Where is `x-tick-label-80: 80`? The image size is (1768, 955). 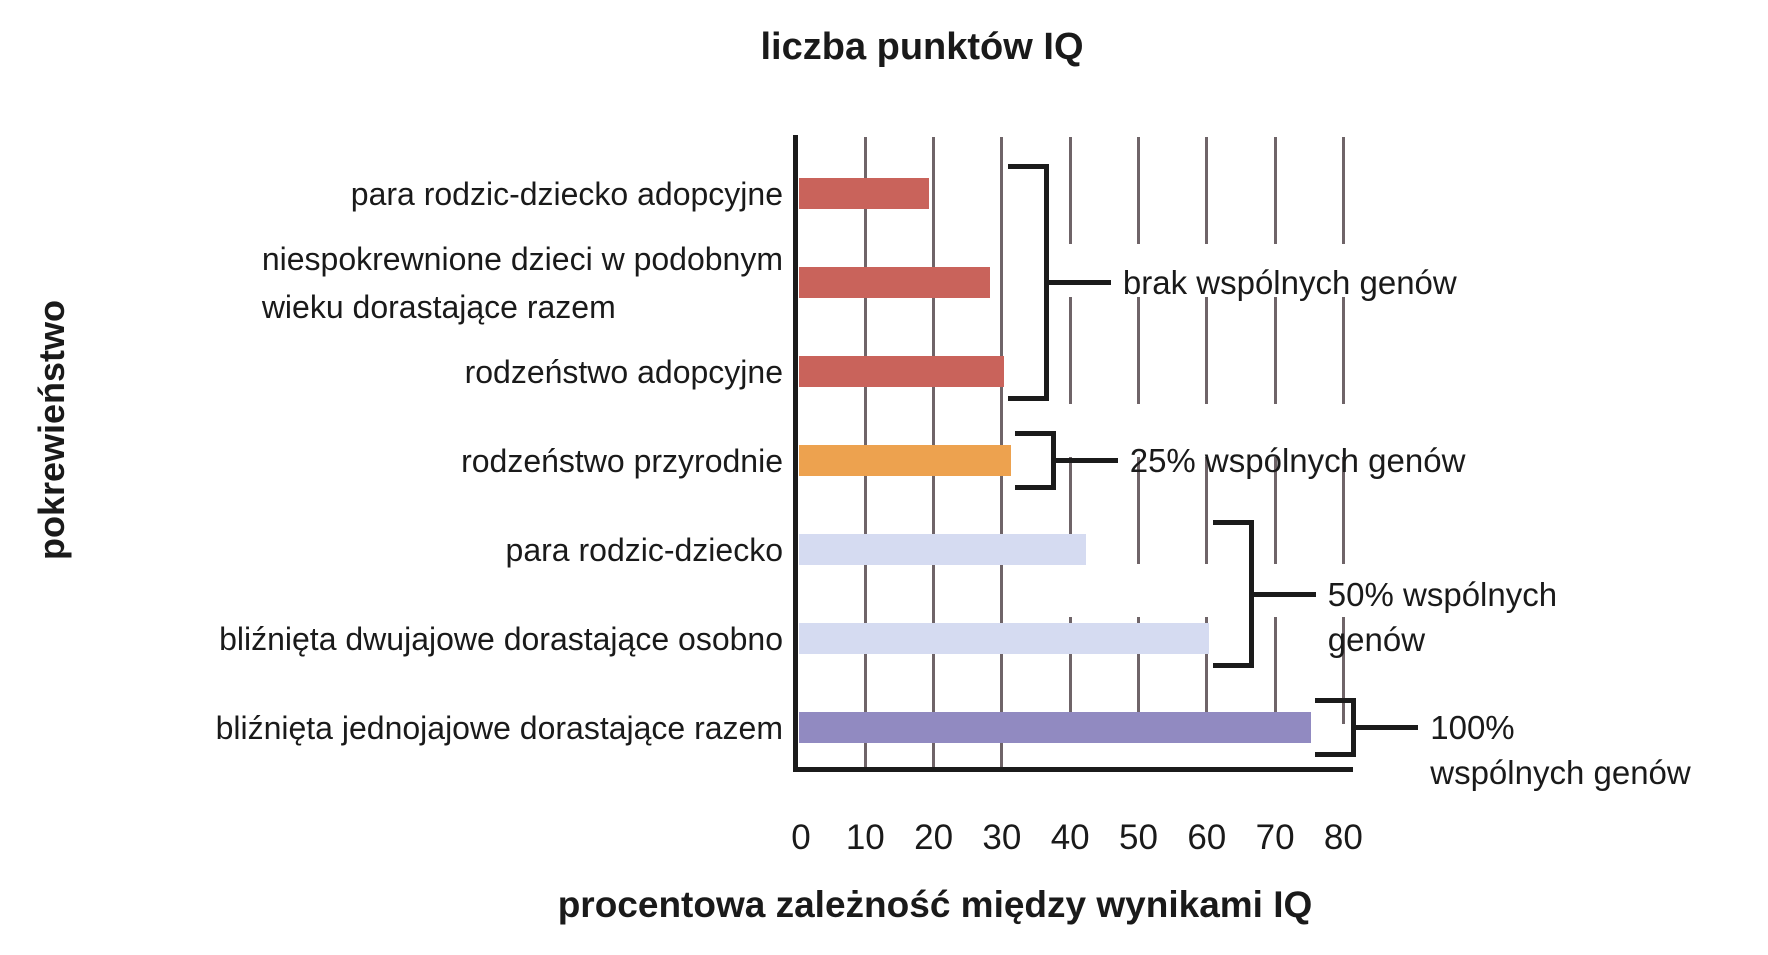 x-tick-label-80: 80 is located at coordinates (1343, 837).